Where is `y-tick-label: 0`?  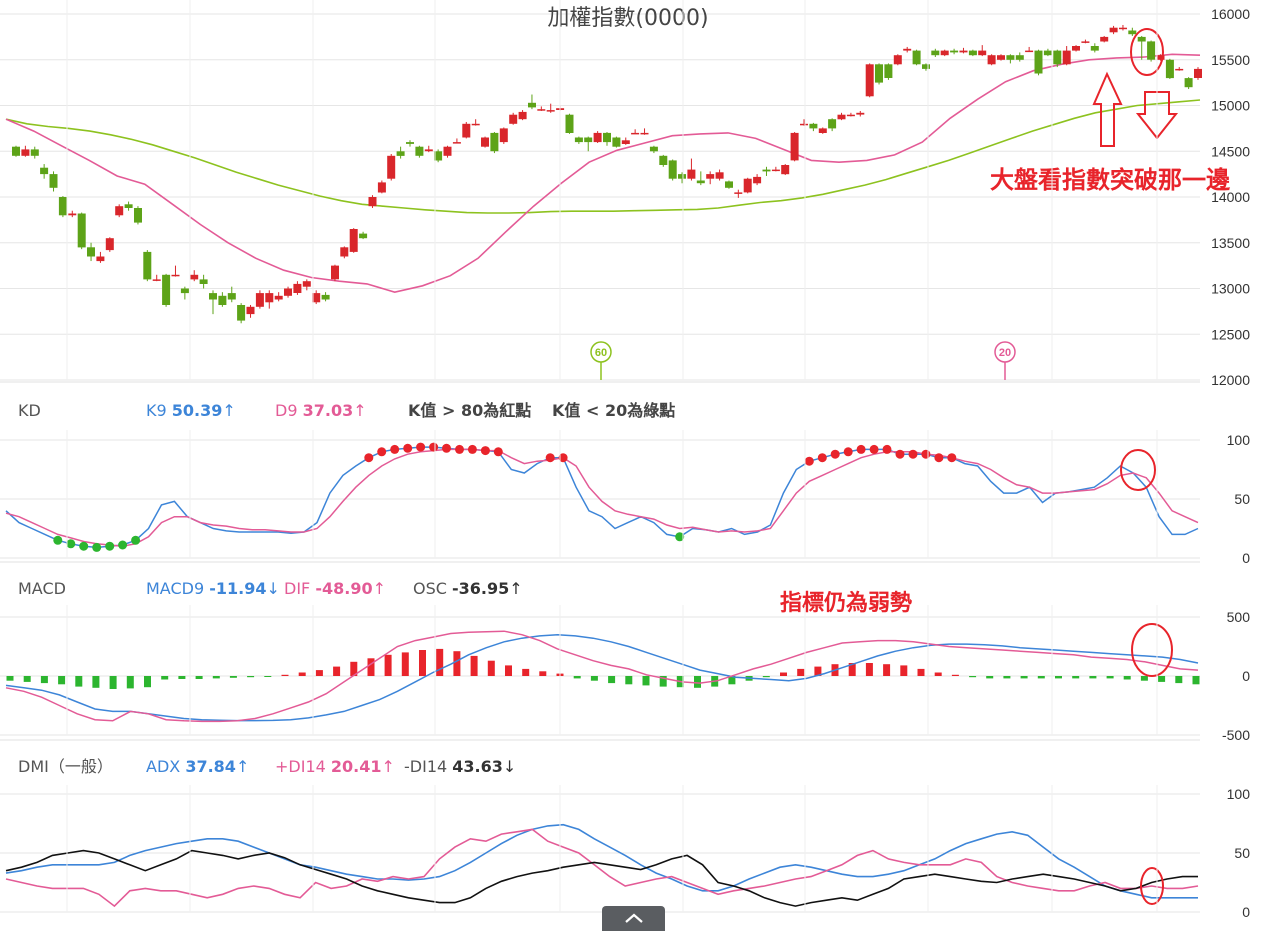
y-tick-label: 0 is located at coordinates (1246, 558).